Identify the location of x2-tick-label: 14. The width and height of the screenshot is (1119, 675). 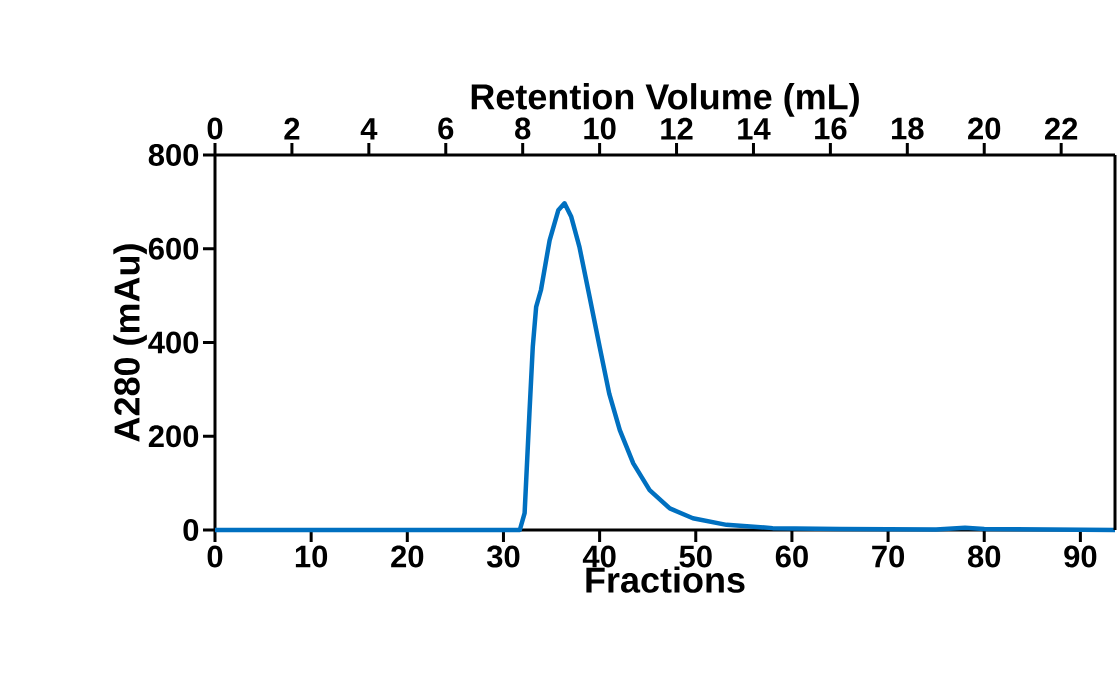
(754, 129).